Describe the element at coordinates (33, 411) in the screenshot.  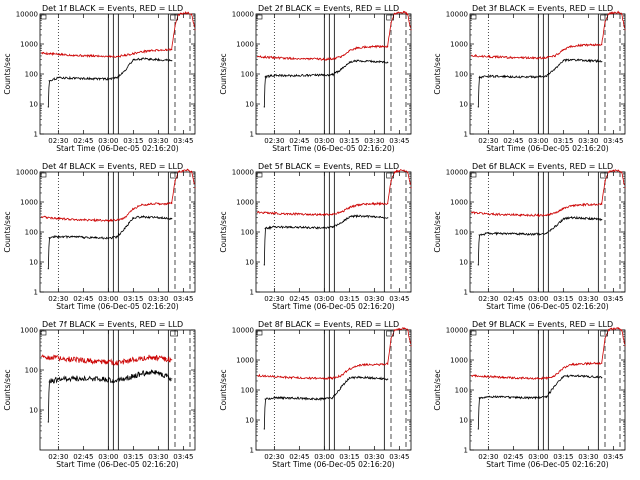
I see `y-tick-label: 10` at that location.